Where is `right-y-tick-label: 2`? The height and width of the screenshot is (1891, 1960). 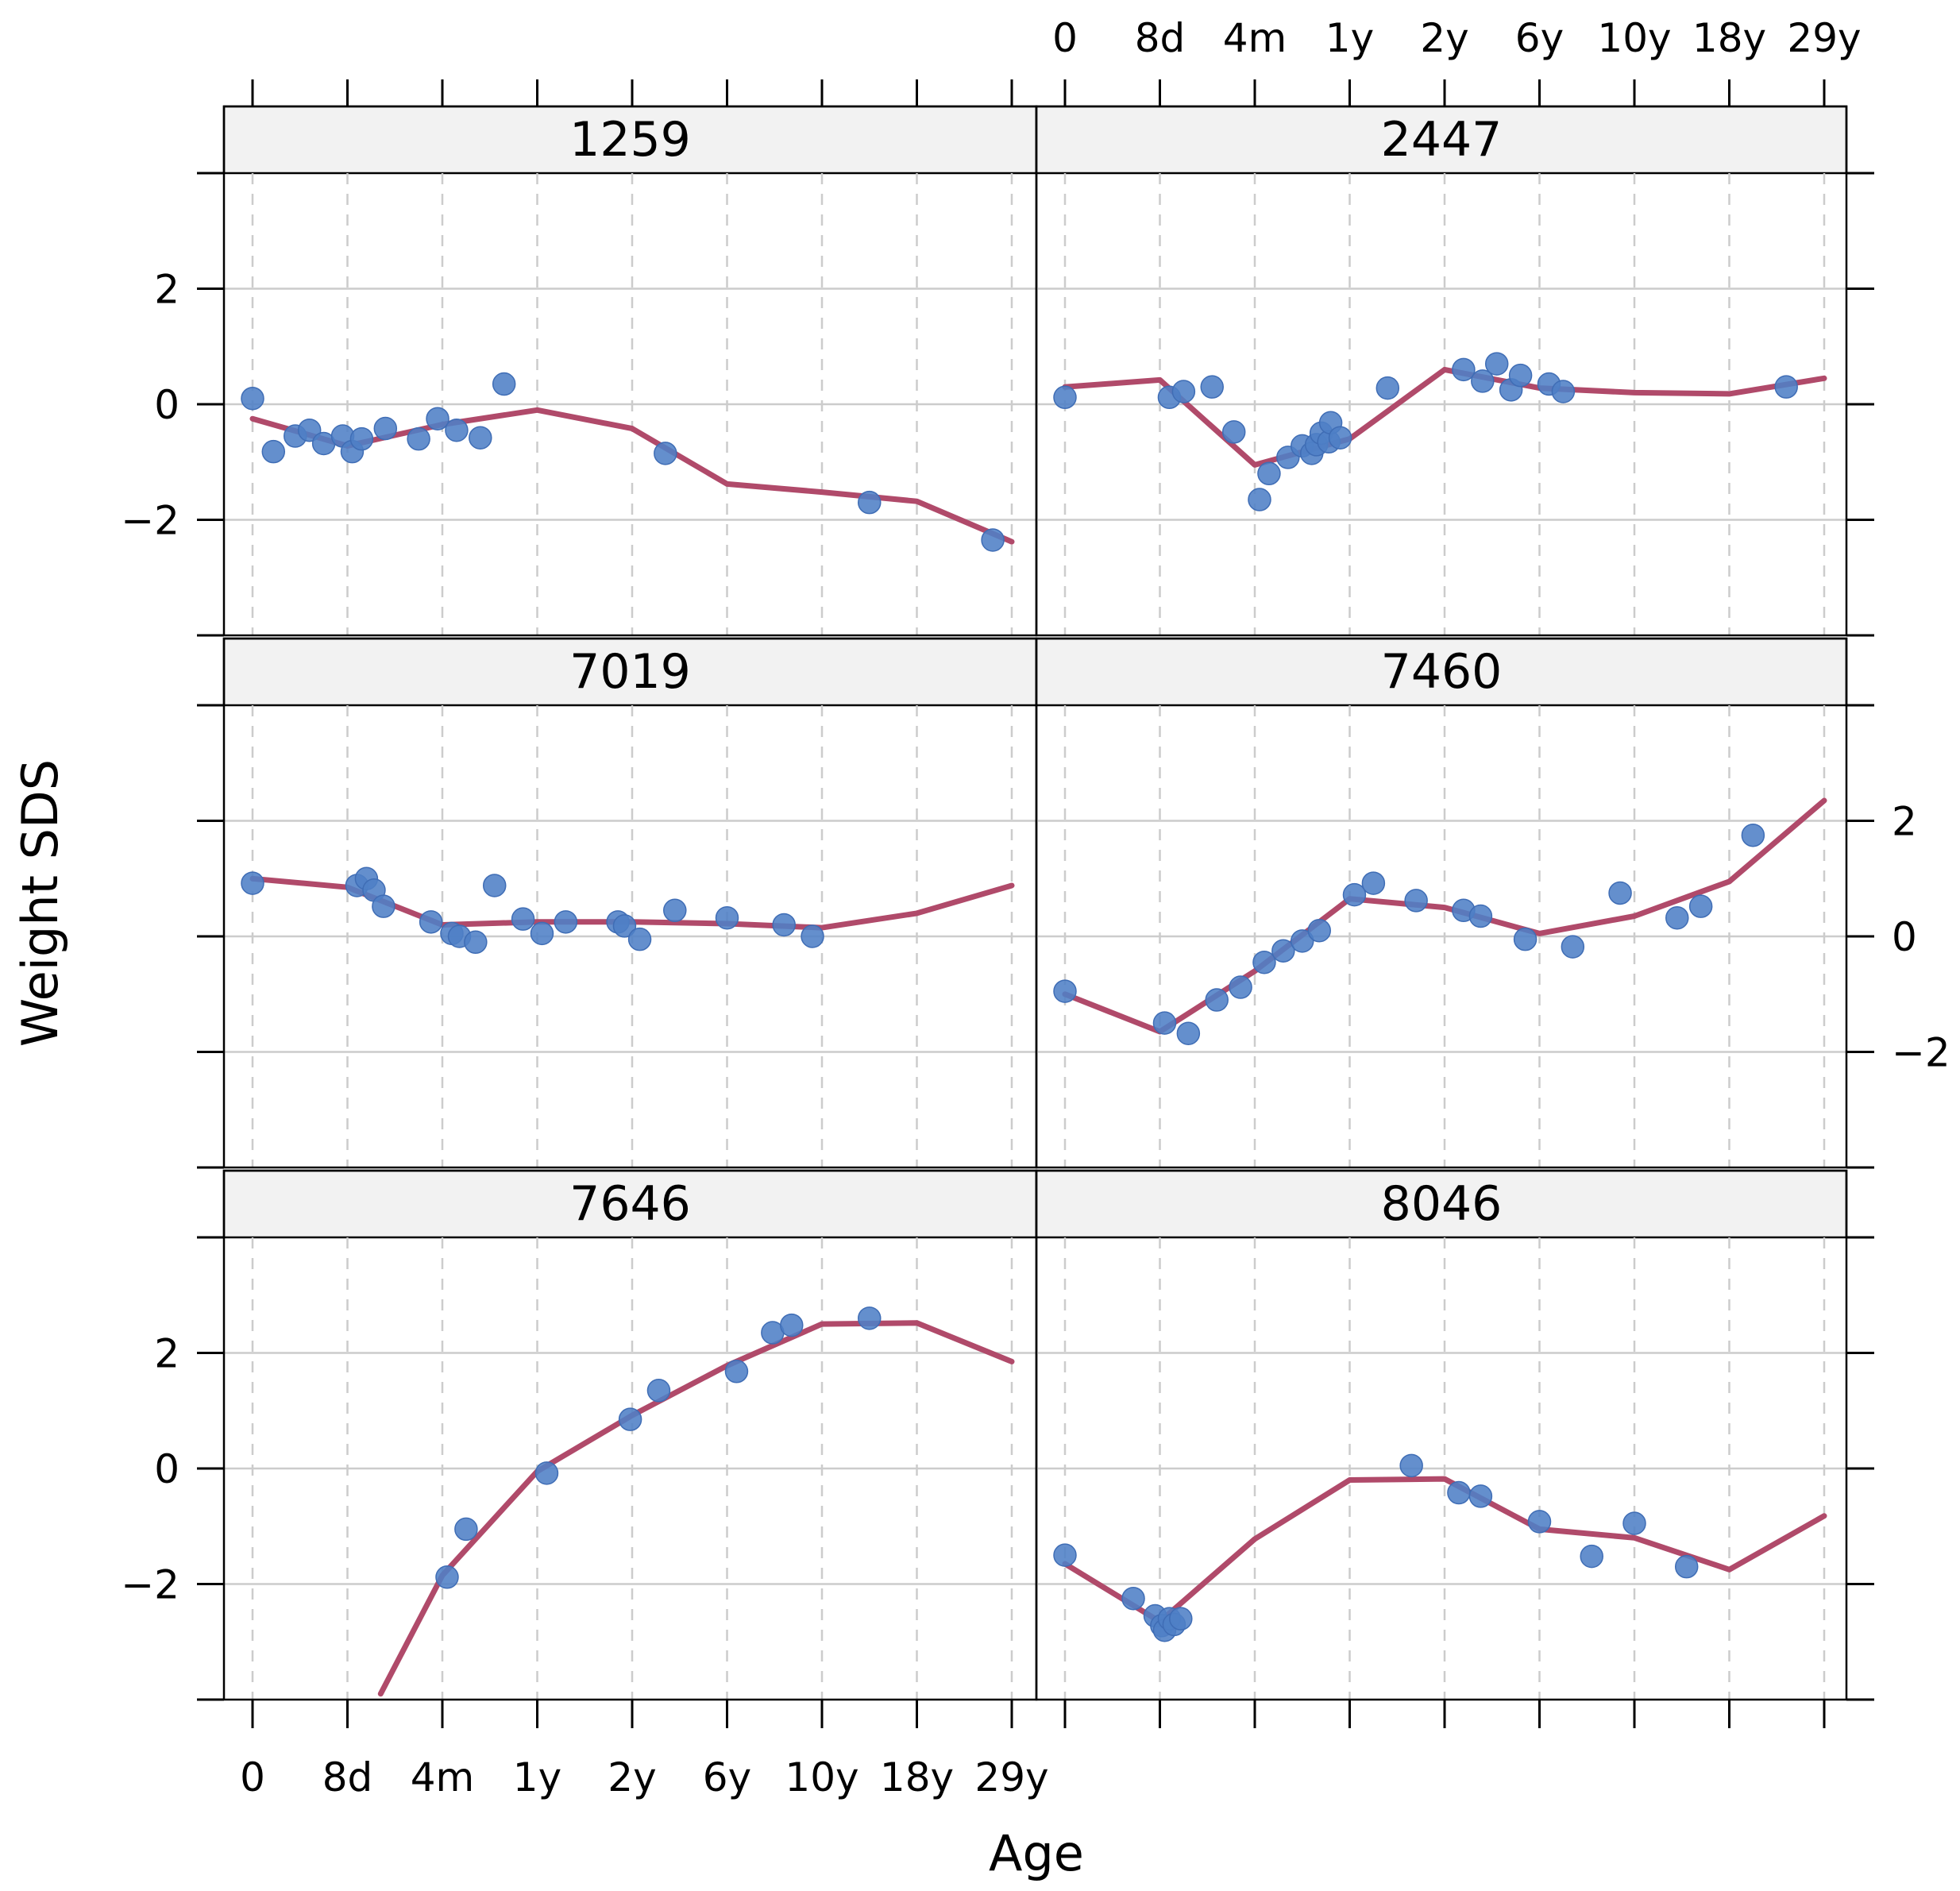
right-y-tick-label: 2 is located at coordinates (1904, 822).